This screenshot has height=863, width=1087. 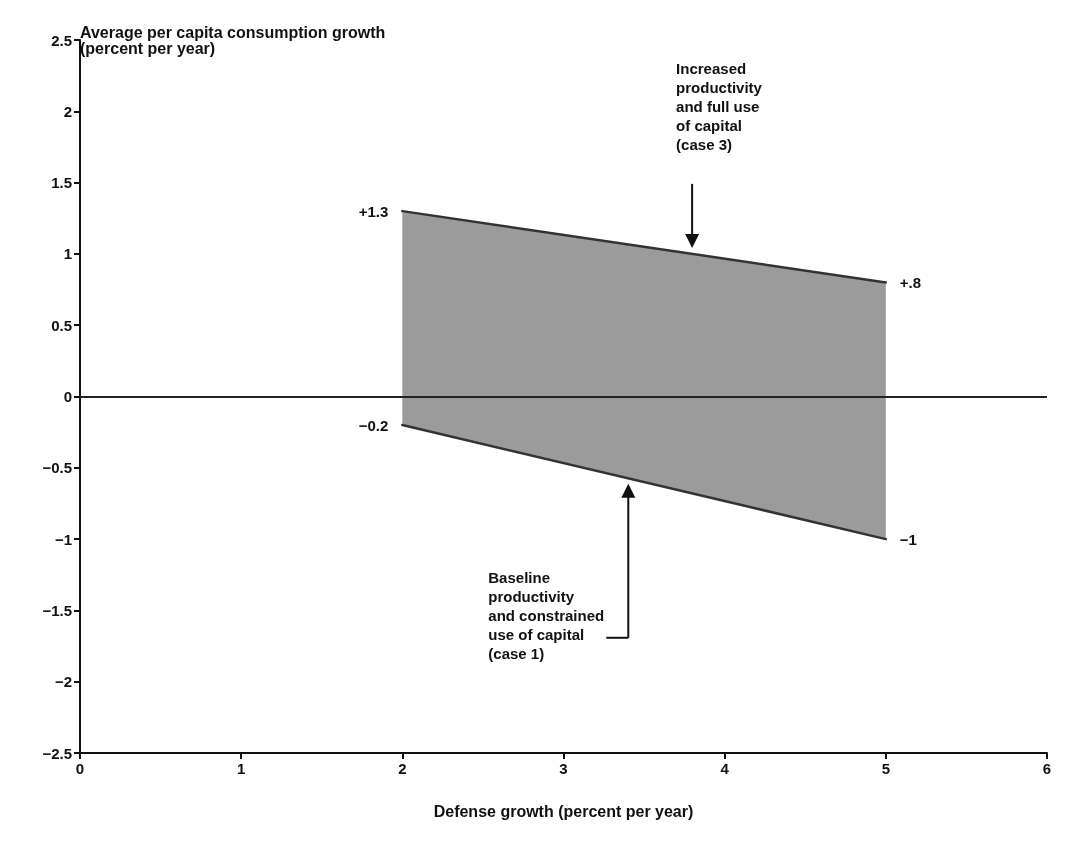 What do you see at coordinates (908, 539) in the screenshot?
I see `data-label: −1` at bounding box center [908, 539].